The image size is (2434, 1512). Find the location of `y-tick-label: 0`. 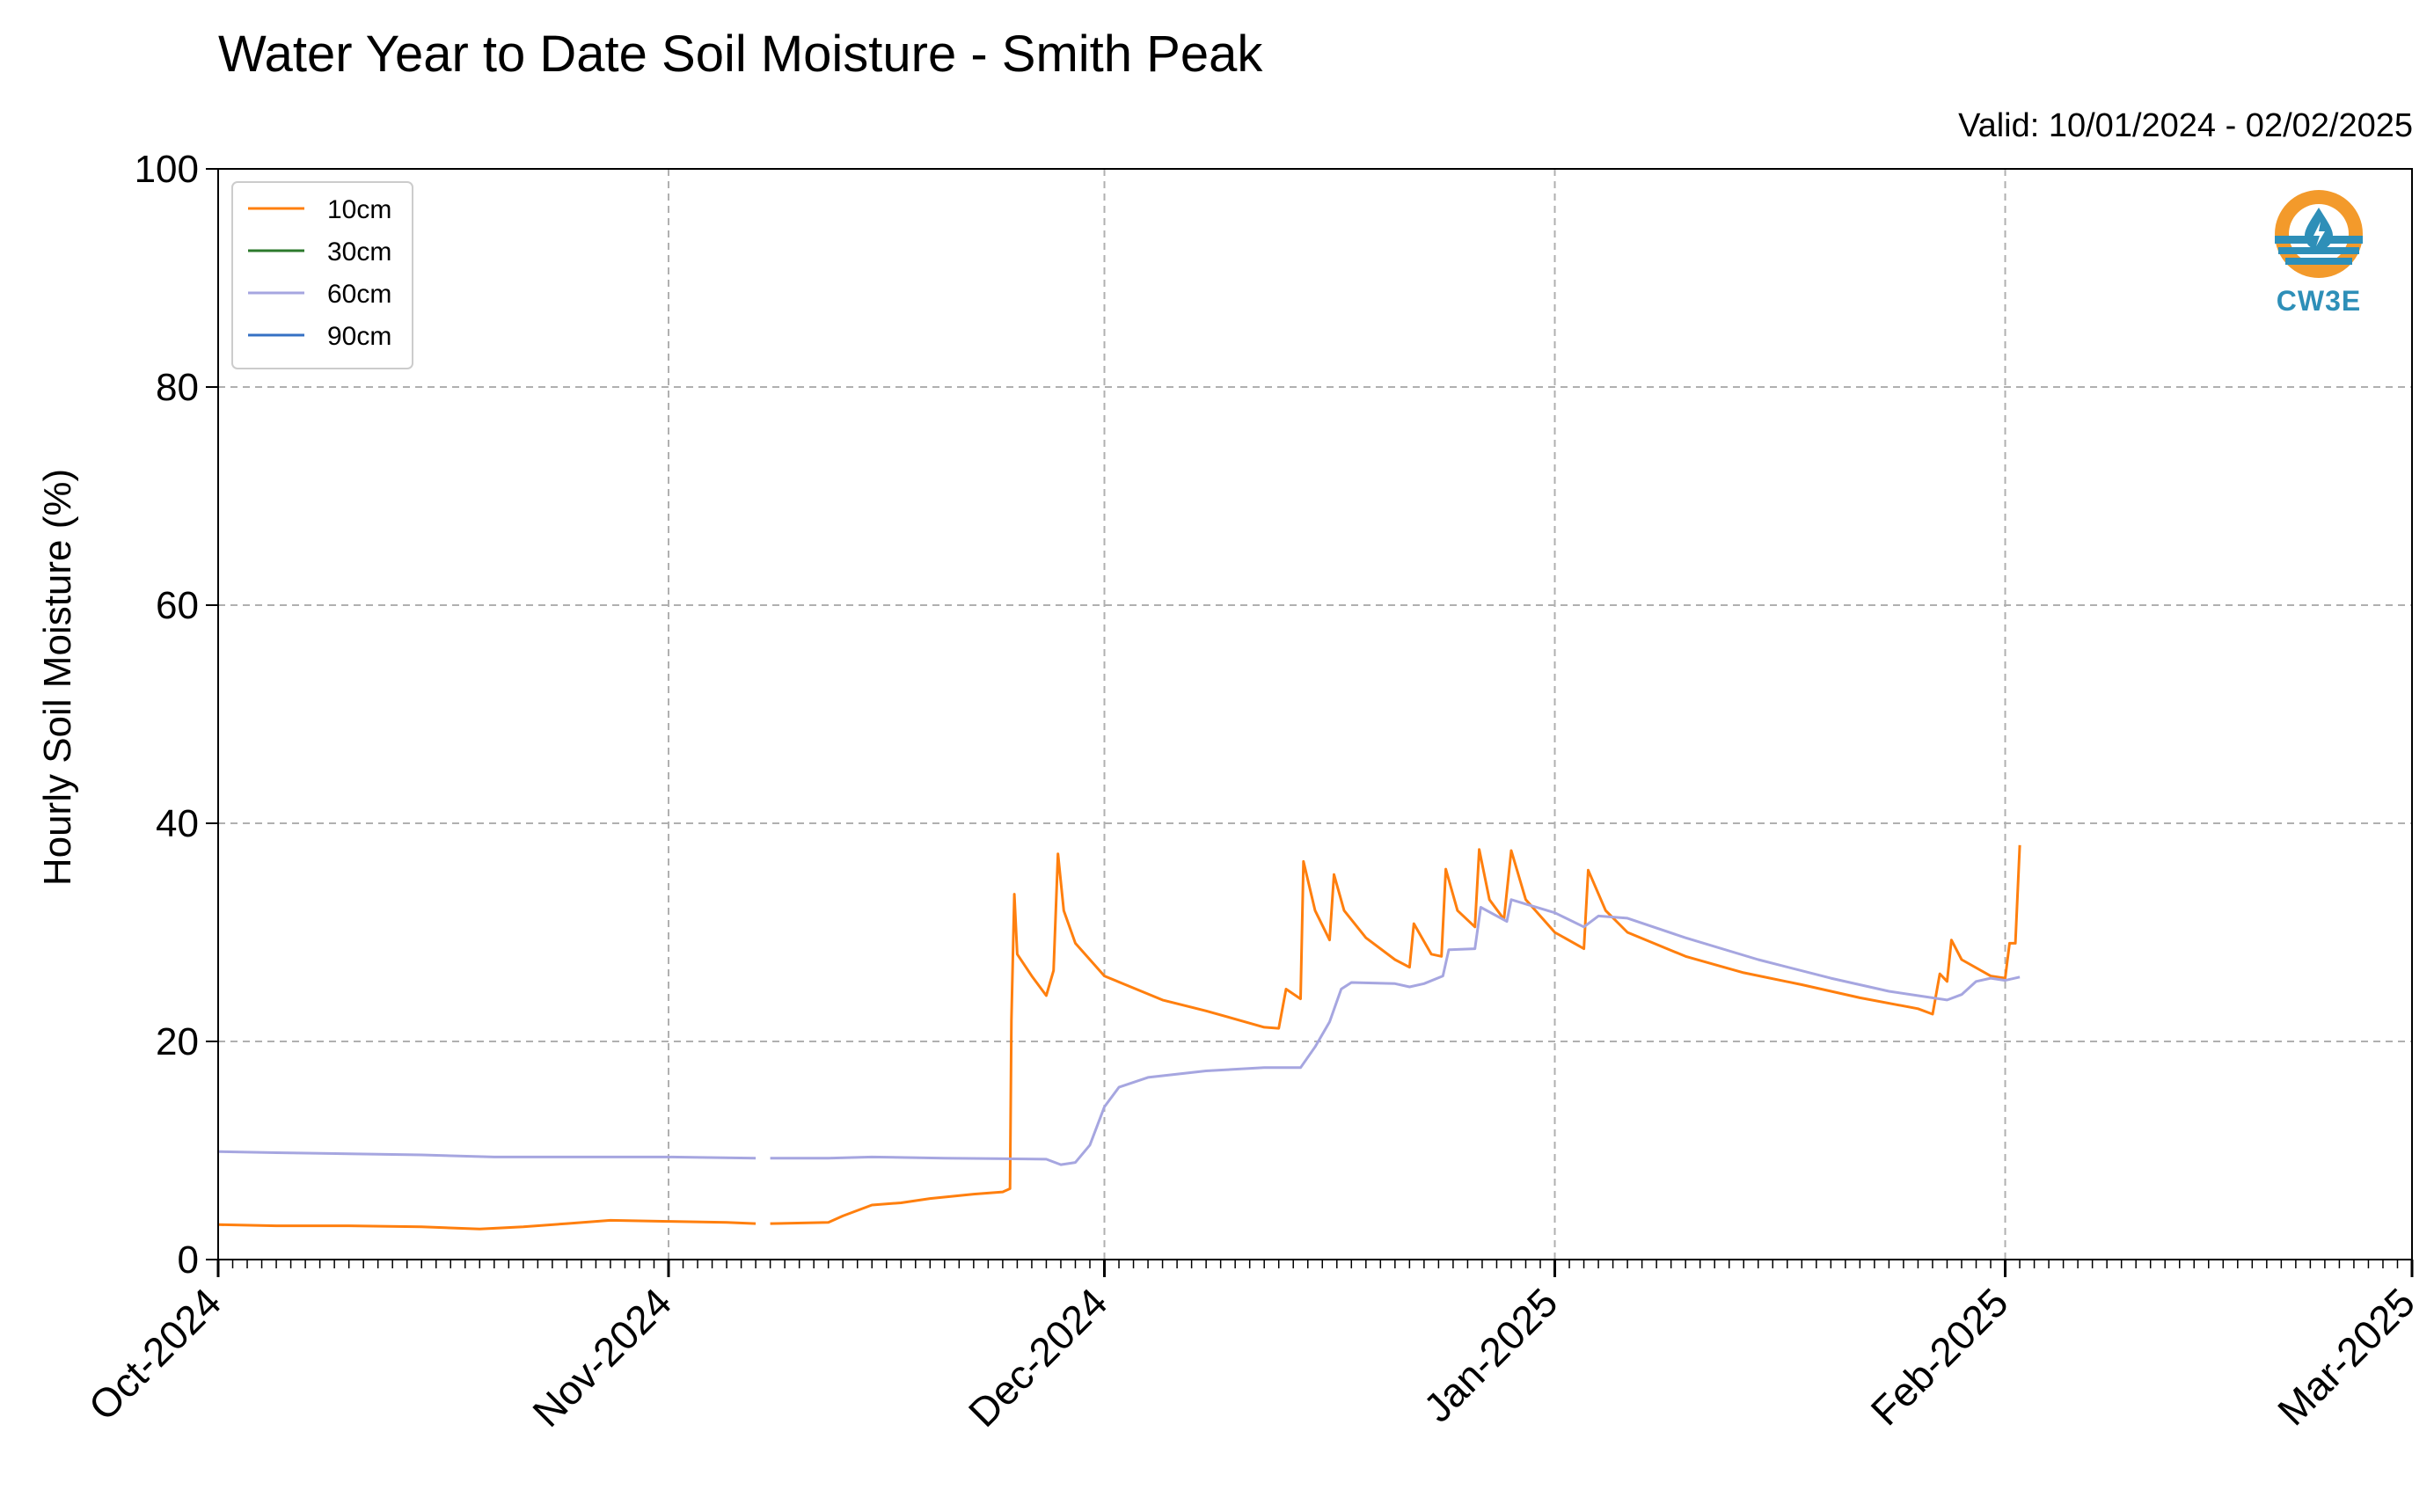

y-tick-label: 0 is located at coordinates (188, 1260).